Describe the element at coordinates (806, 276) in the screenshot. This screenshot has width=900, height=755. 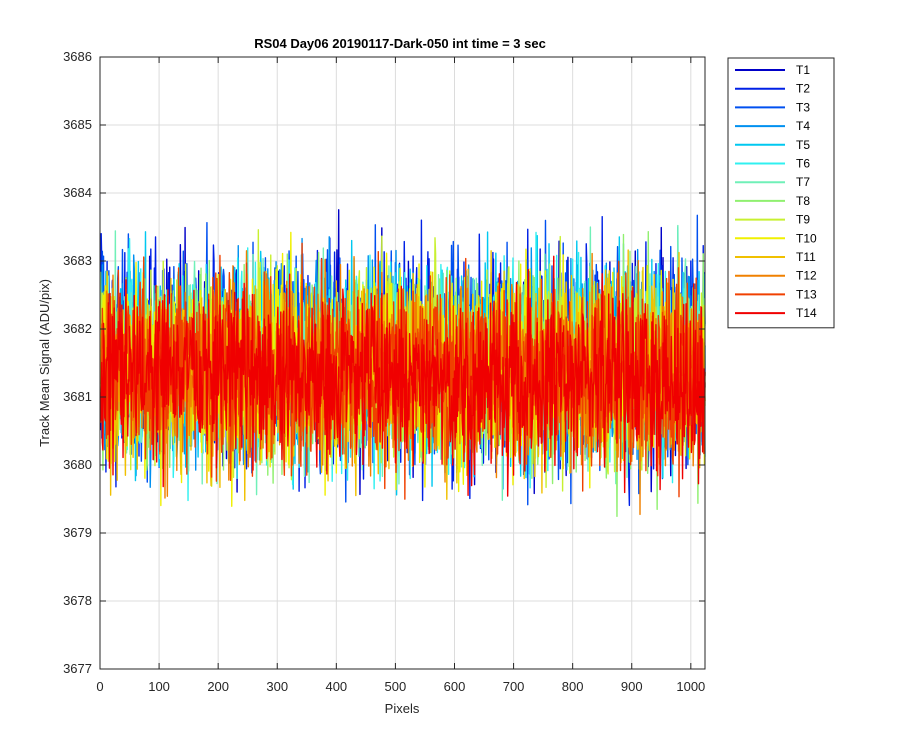
I see `legend-label-T12: T12` at that location.